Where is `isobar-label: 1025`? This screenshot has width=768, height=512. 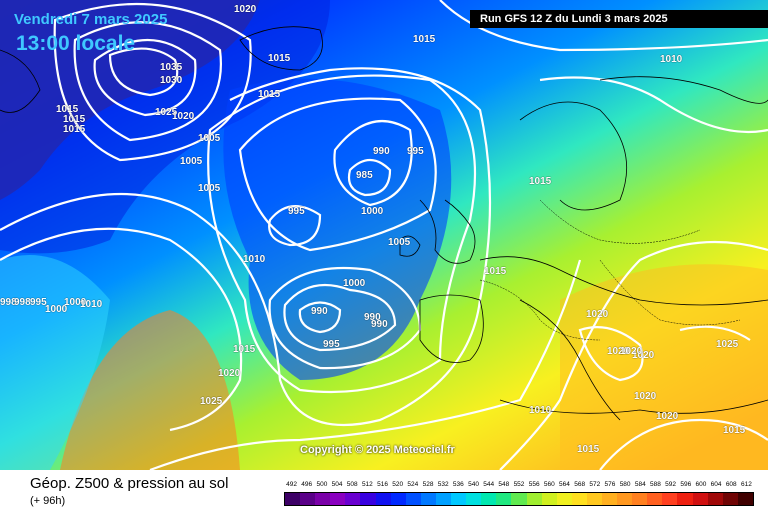
isobar-label: 1025 is located at coordinates (166, 112).